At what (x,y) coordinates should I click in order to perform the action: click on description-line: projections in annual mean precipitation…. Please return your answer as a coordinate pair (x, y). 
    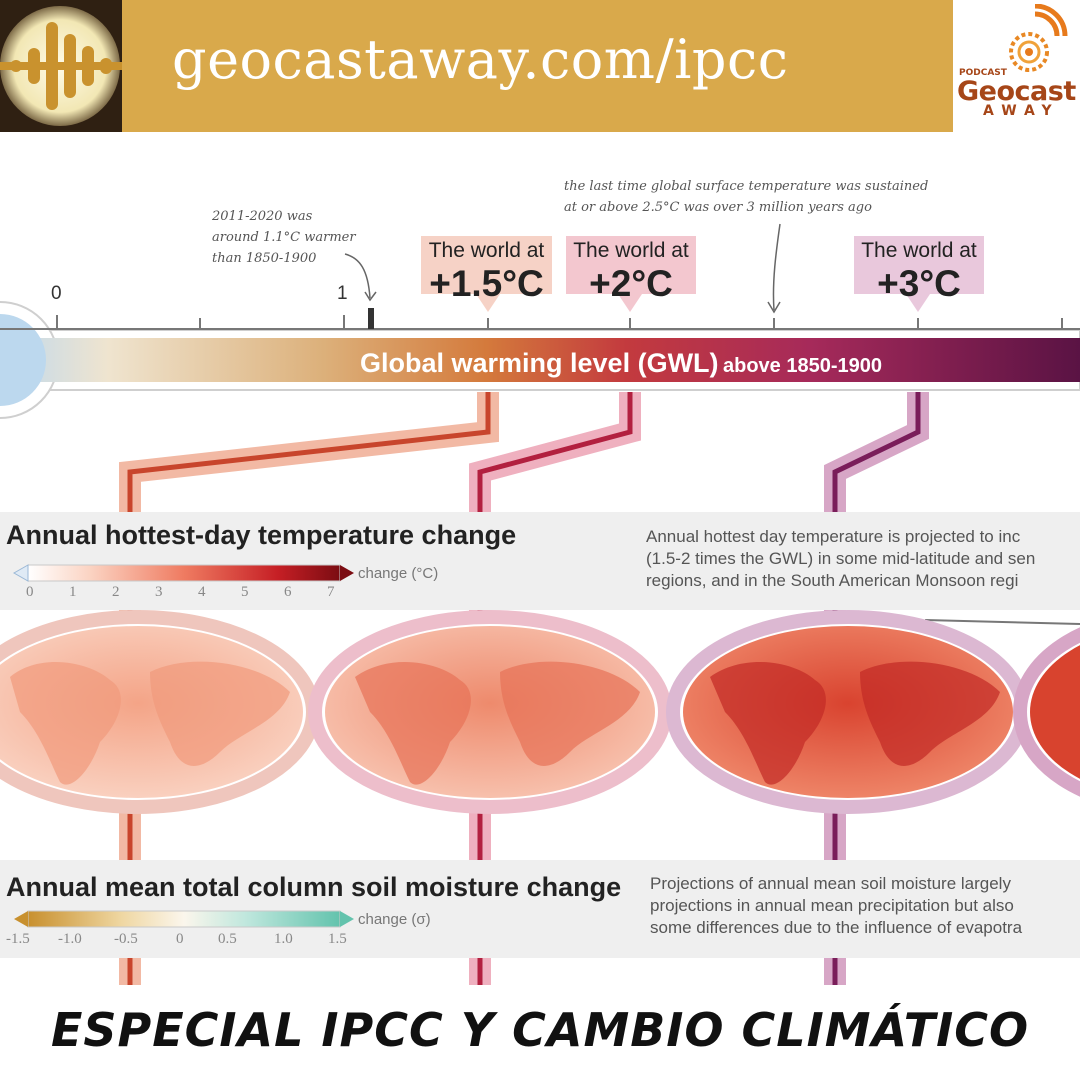
    Looking at the image, I should click on (832, 905).